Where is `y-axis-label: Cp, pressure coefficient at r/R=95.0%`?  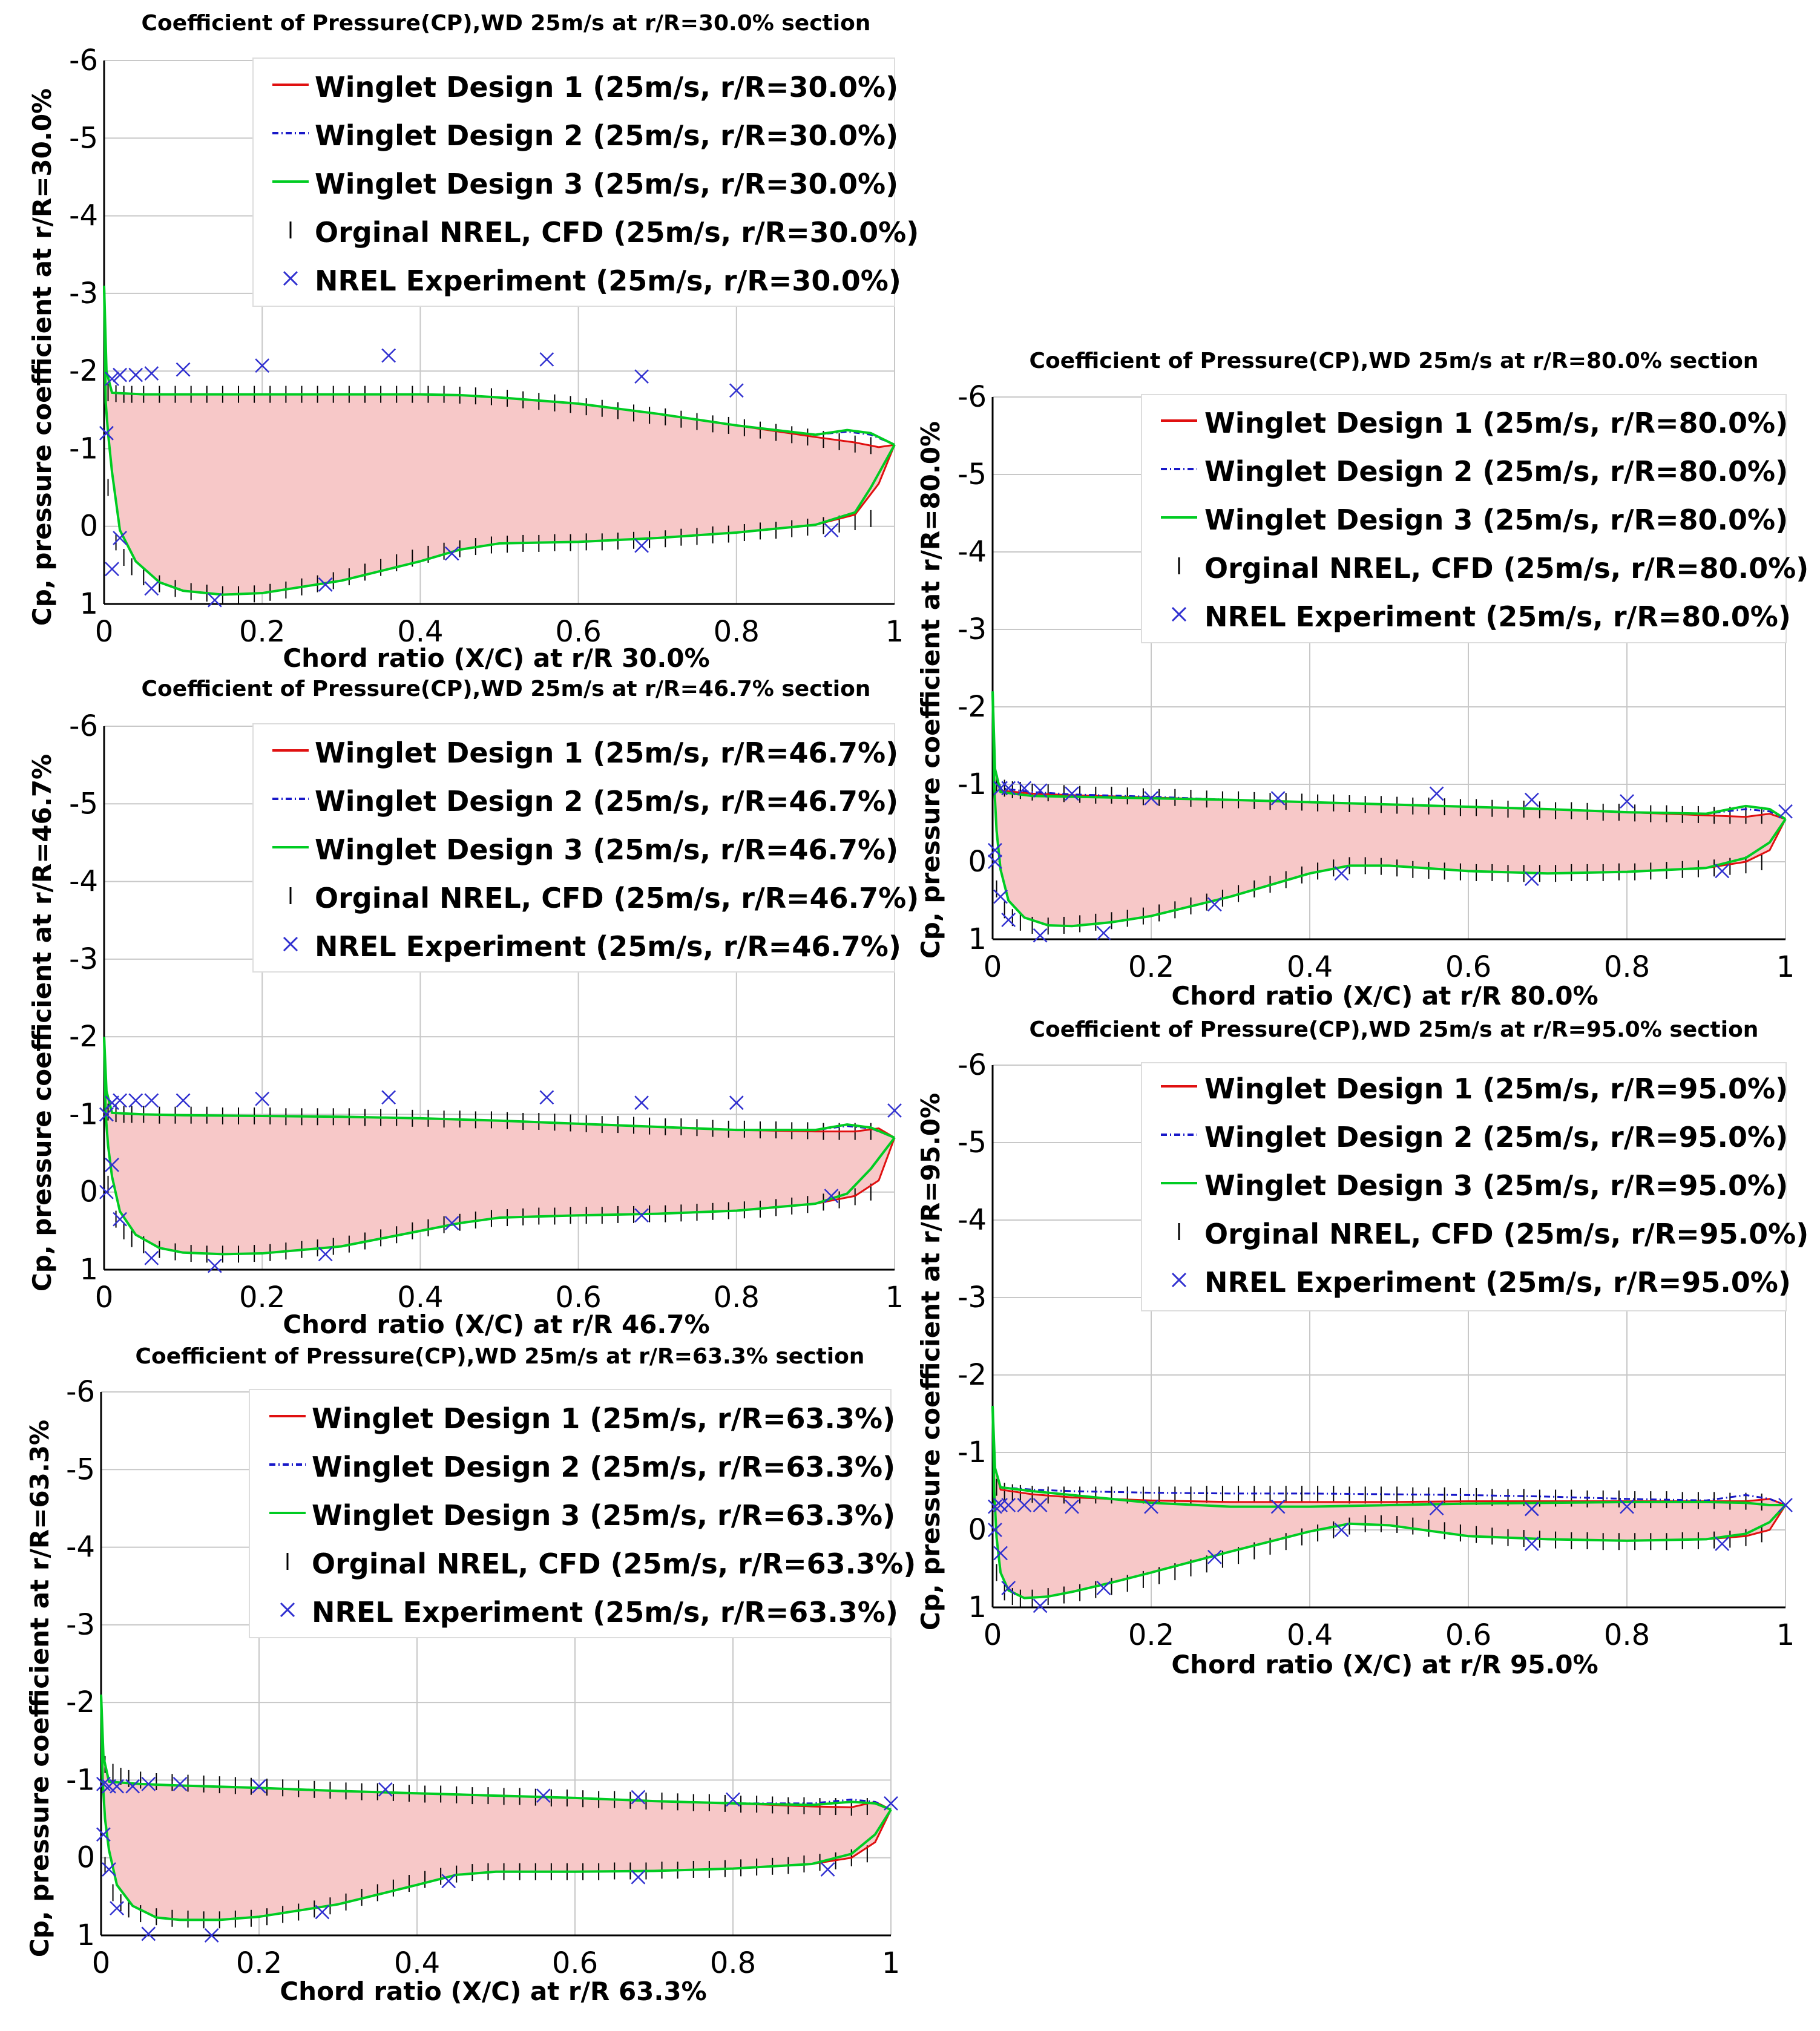
y-axis-label: Cp, pressure coefficient at r/R=95.0% is located at coordinates (930, 1361).